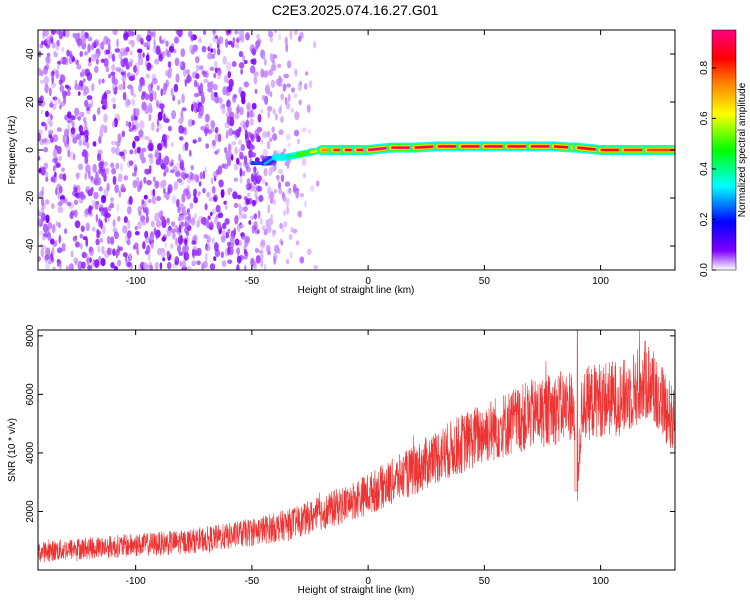 The image size is (750, 600). I want to click on spectrogram-xlabel: Height of straight line (km), so click(356, 290).